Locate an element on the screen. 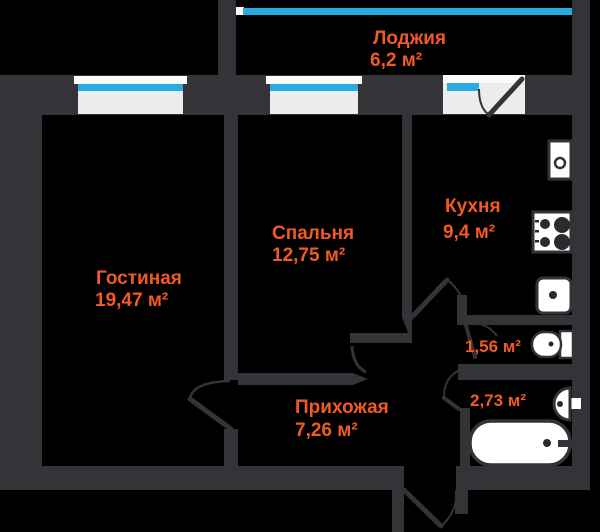 The height and width of the screenshot is (532, 600). wall-living-divider-upper is located at coordinates (231, 247).